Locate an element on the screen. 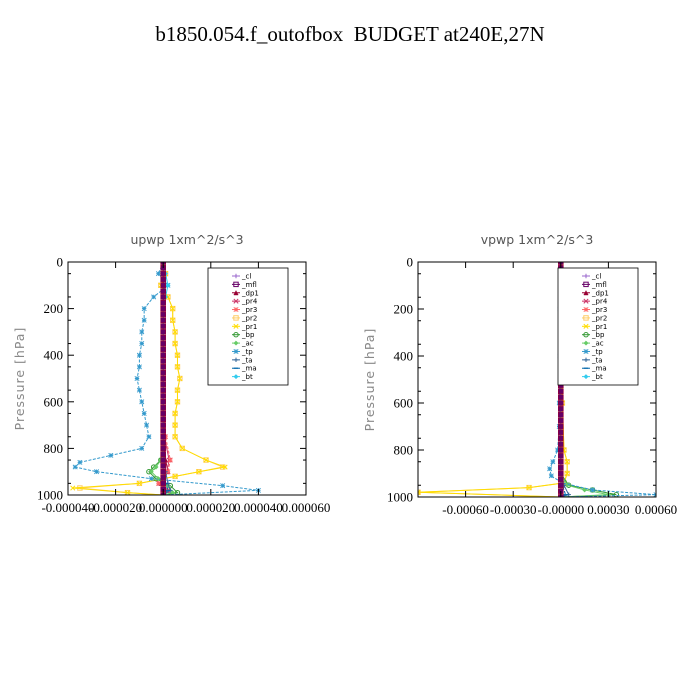 This screenshot has width=700, height=700. x-tick-label: 0.000000 is located at coordinates (163, 507).